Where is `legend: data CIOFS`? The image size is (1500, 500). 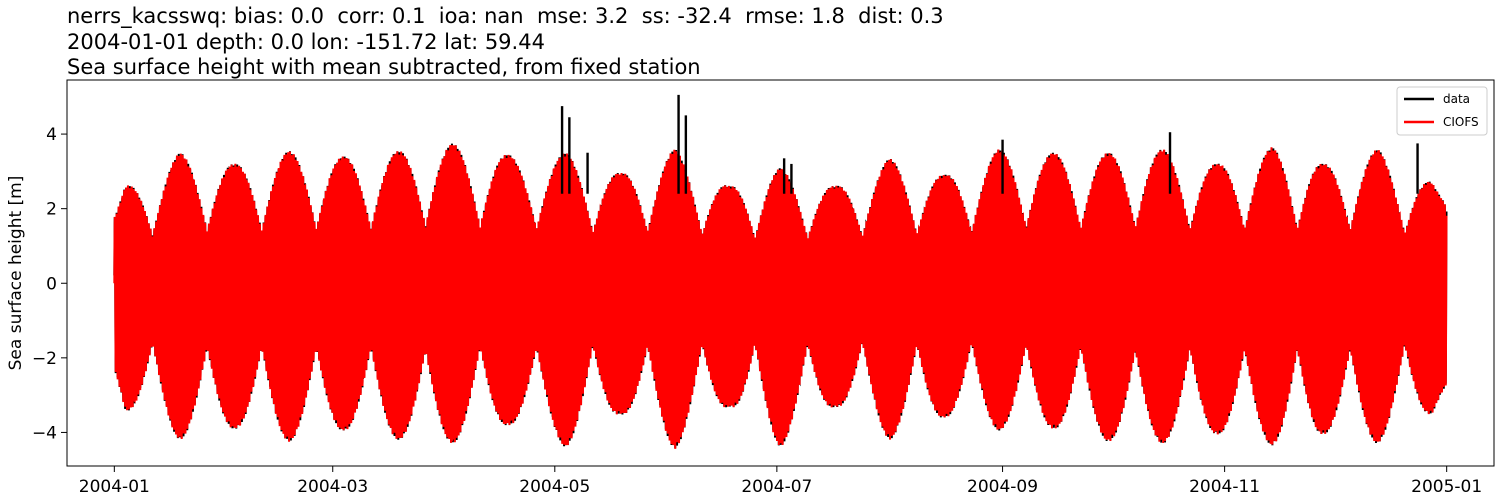
legend: data CIOFS is located at coordinates (1442, 111).